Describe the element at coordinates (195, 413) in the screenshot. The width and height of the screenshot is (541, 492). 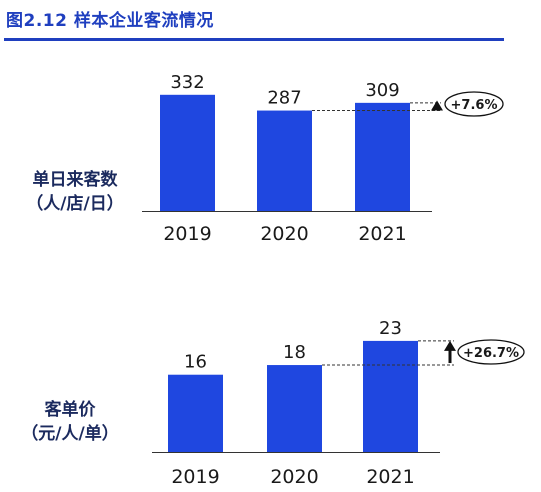
I see `chart2-bar-2019` at that location.